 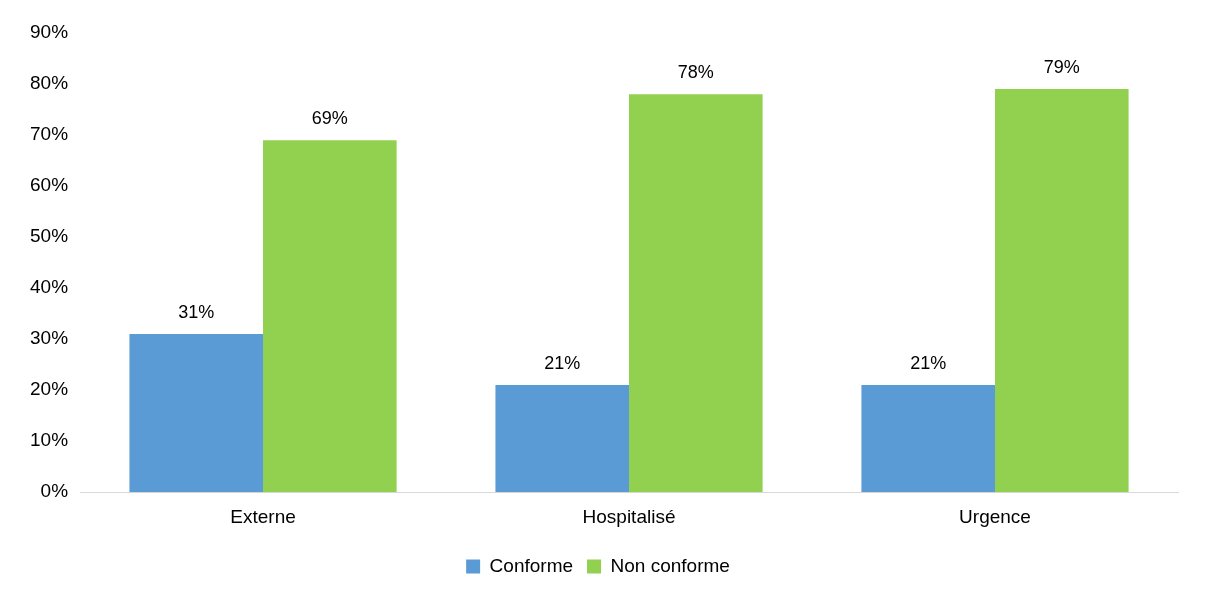 What do you see at coordinates (670, 565) in the screenshot?
I see `legend-label: Non conforme` at bounding box center [670, 565].